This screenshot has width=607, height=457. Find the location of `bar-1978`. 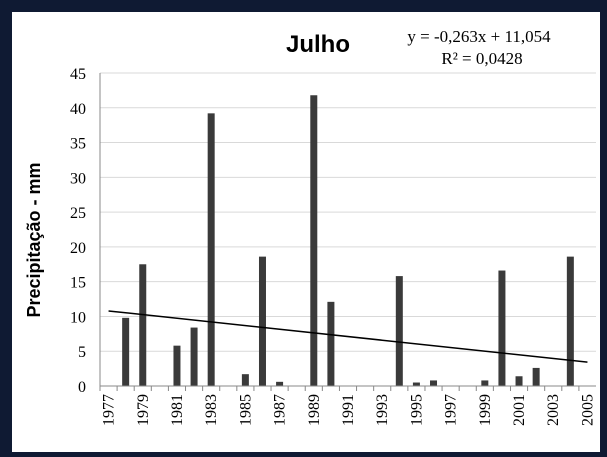

bar-1978 is located at coordinates (126, 351).